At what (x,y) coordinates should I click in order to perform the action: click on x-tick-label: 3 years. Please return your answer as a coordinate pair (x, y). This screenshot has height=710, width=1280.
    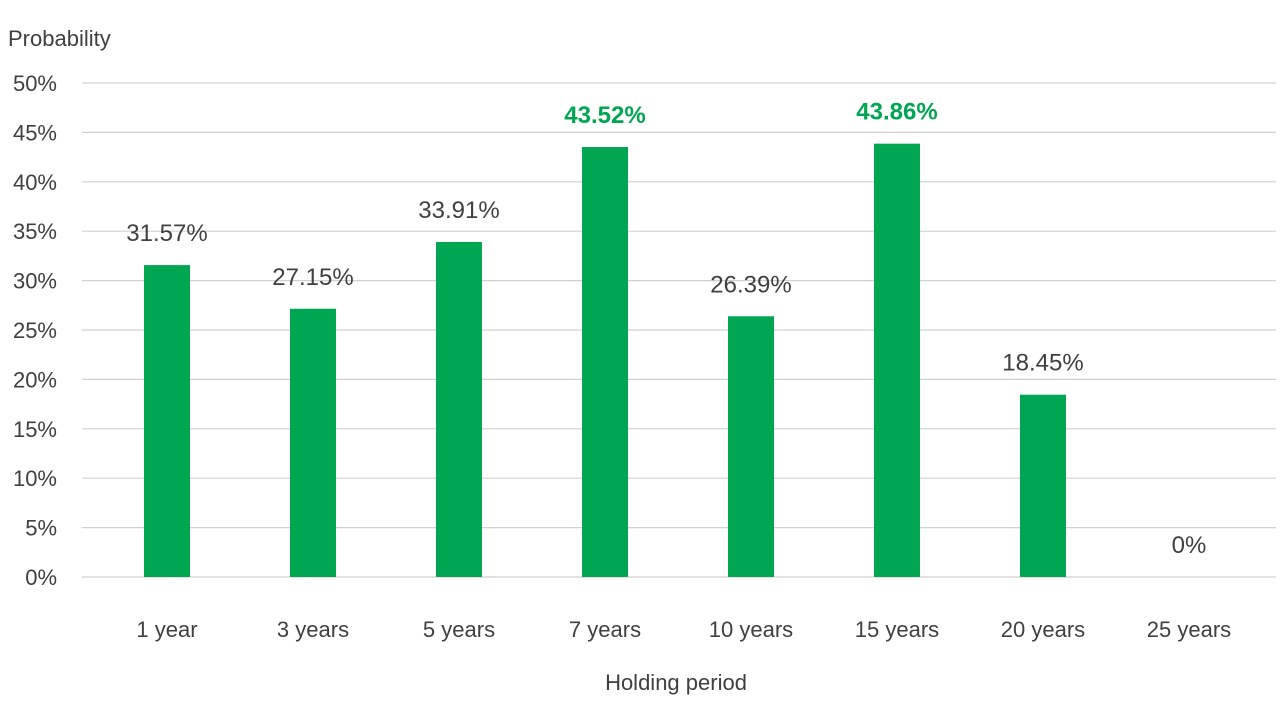
    Looking at the image, I should click on (313, 629).